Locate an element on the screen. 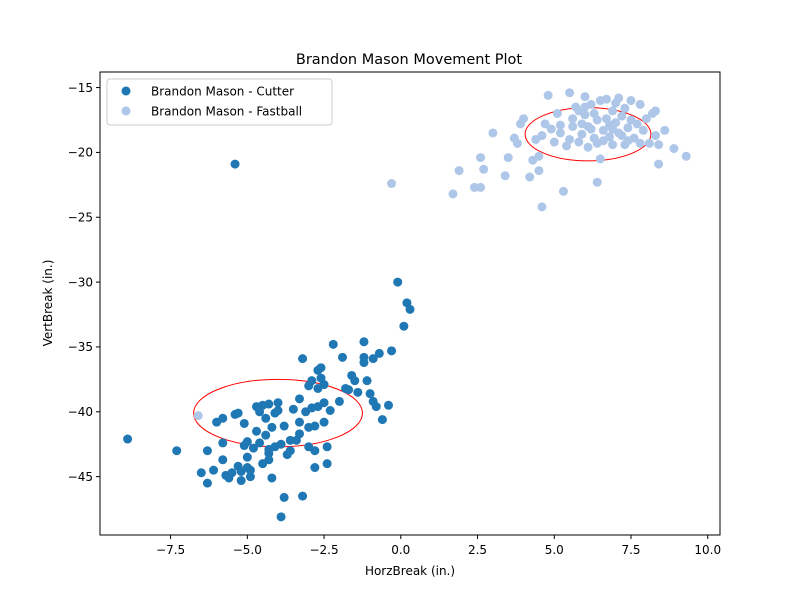 This screenshot has width=800, height=600. x-tick-label: −2.5 is located at coordinates (323, 550).